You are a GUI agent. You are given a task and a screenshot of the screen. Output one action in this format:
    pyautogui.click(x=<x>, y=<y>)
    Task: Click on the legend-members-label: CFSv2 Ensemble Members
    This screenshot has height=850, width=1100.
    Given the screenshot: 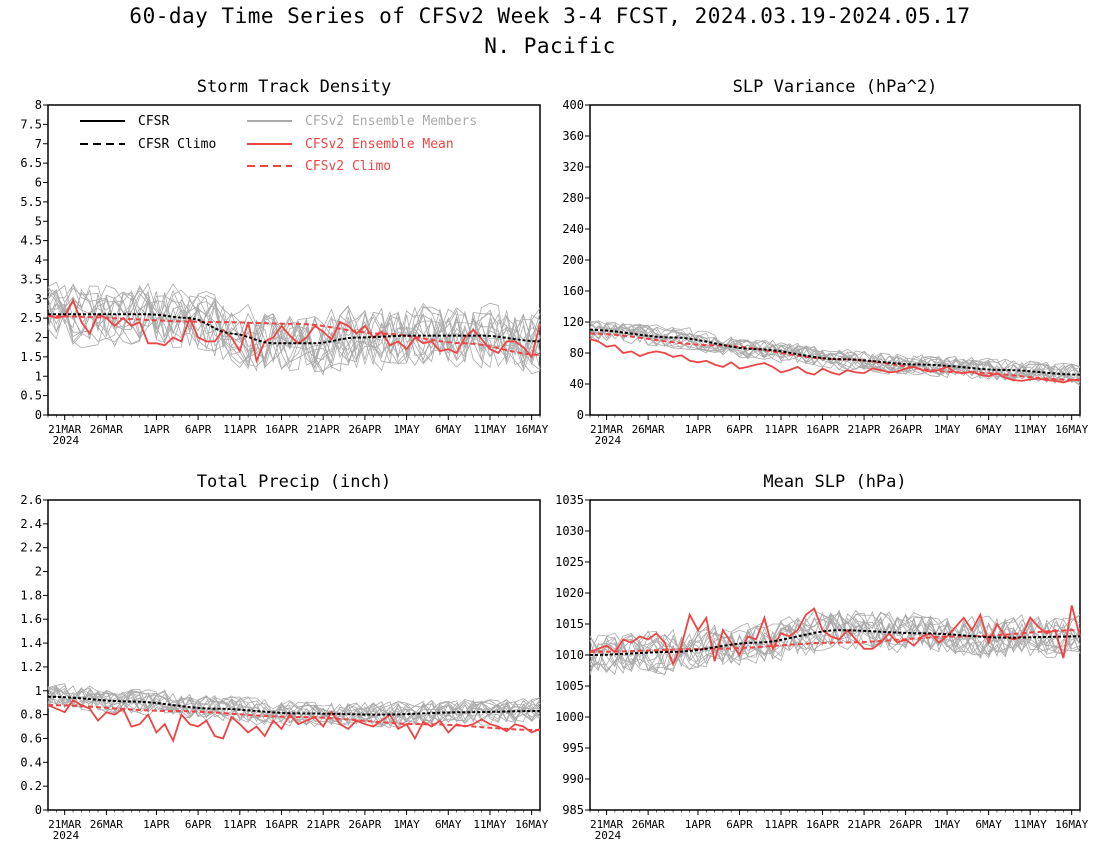 What is the action you would take?
    pyautogui.click(x=391, y=121)
    